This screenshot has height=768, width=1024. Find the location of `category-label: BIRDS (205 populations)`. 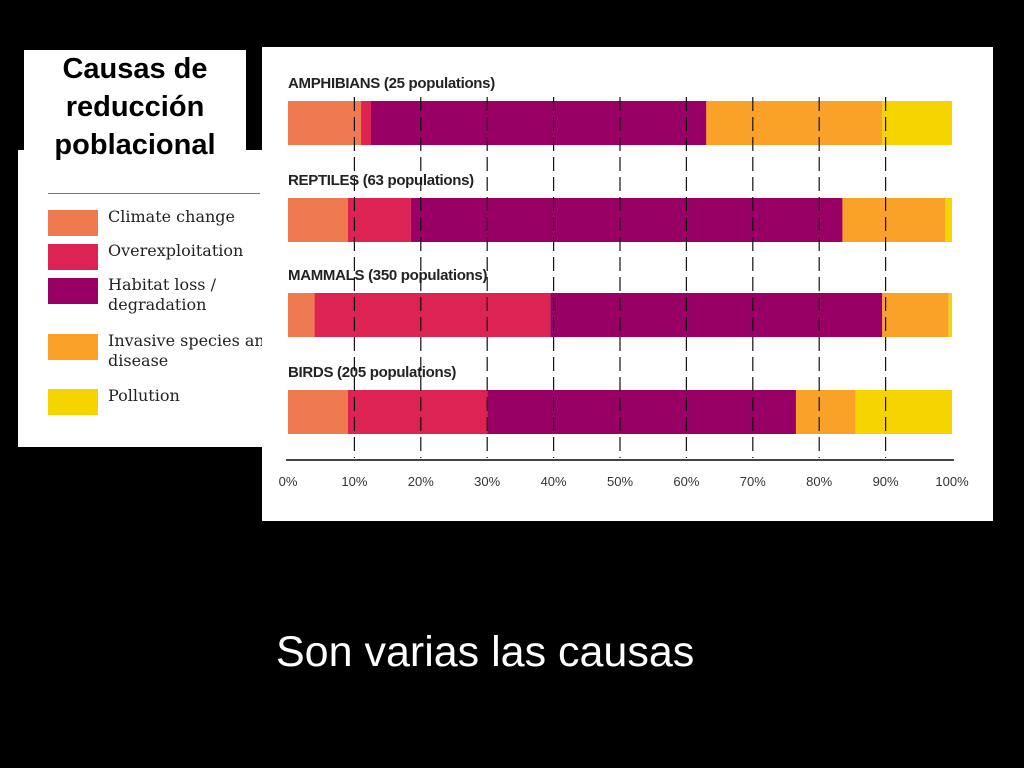

category-label: BIRDS (205 populations) is located at coordinates (372, 372).